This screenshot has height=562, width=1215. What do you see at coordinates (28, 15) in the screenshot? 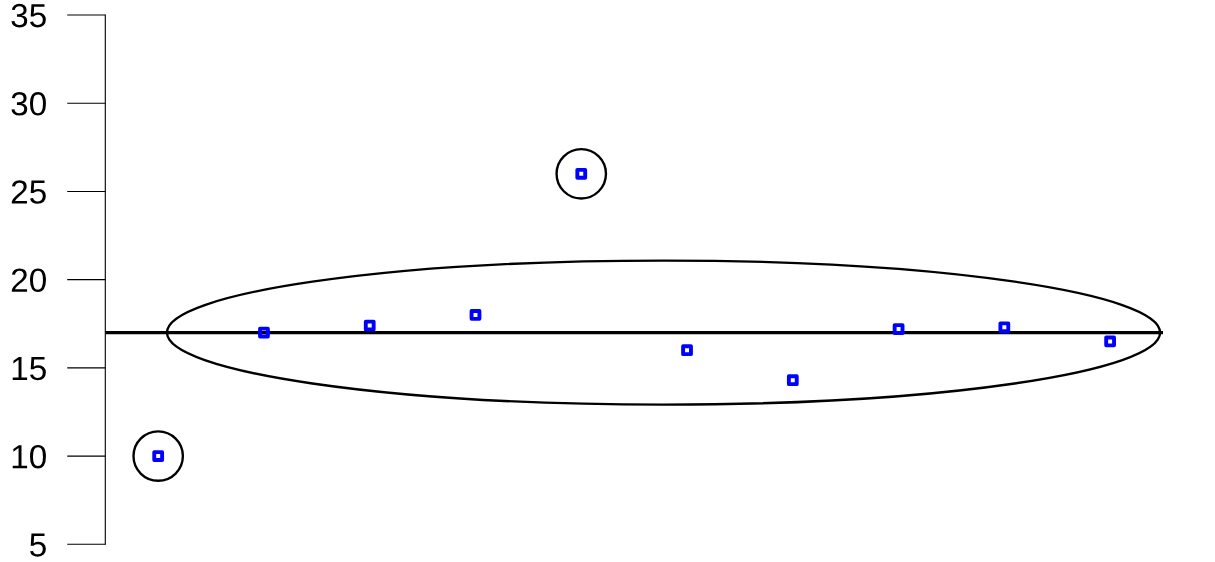
I see `y-tick-label: 35` at bounding box center [28, 15].